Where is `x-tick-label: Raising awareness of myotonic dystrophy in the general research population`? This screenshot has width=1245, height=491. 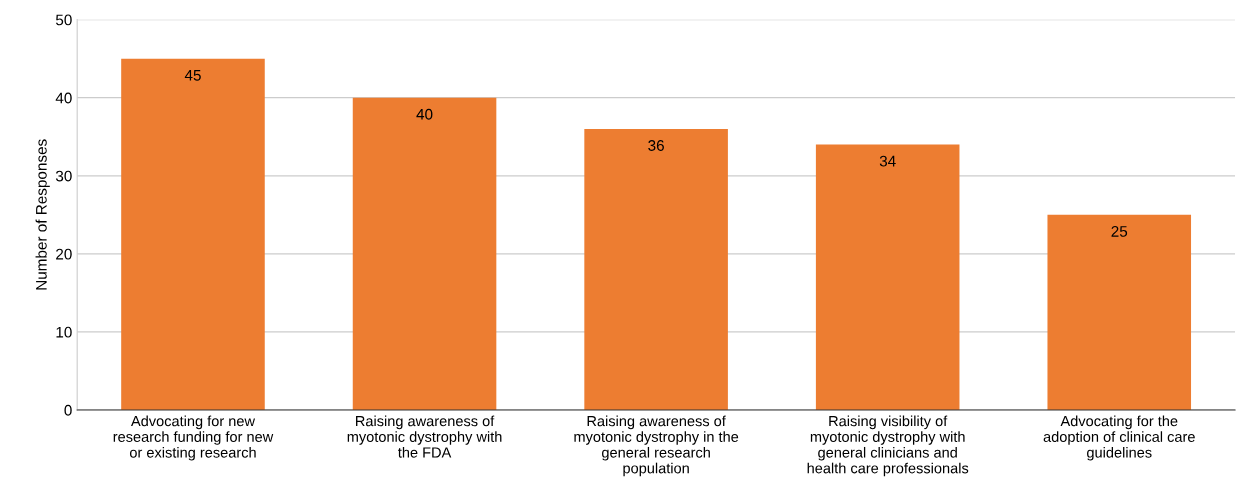 x-tick-label: Raising awareness of myotonic dystrophy in the general research population is located at coordinates (656, 446).